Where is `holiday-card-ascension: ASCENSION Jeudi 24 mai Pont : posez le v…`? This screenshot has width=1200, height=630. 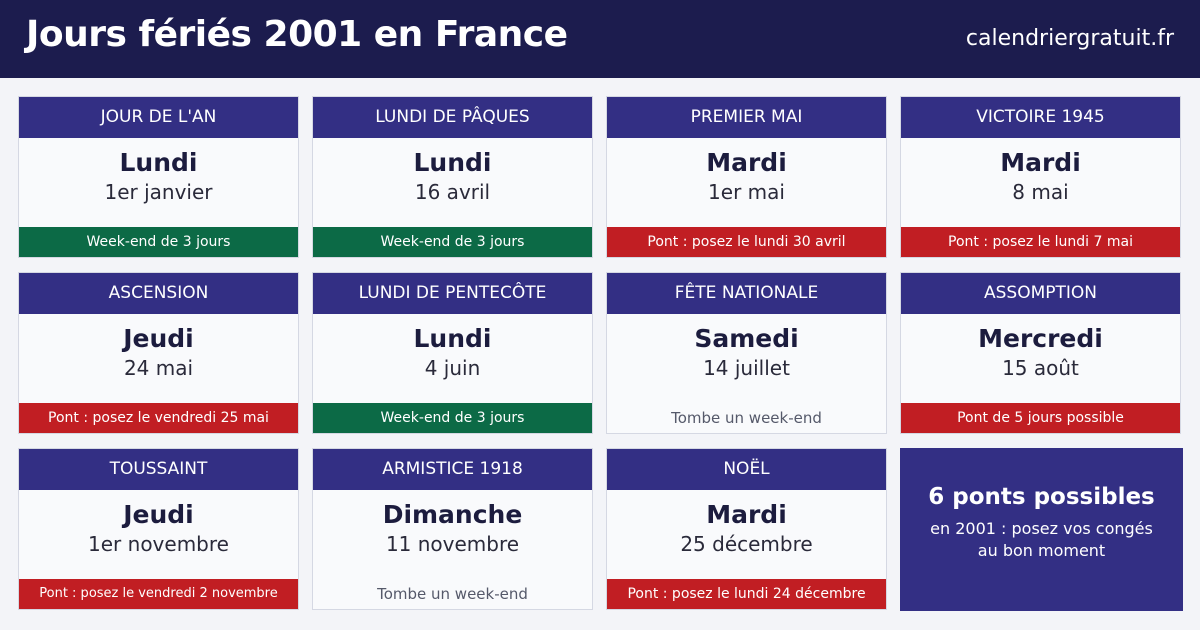 holiday-card-ascension: ASCENSION Jeudi 24 mai Pont : posez le v… is located at coordinates (158, 353).